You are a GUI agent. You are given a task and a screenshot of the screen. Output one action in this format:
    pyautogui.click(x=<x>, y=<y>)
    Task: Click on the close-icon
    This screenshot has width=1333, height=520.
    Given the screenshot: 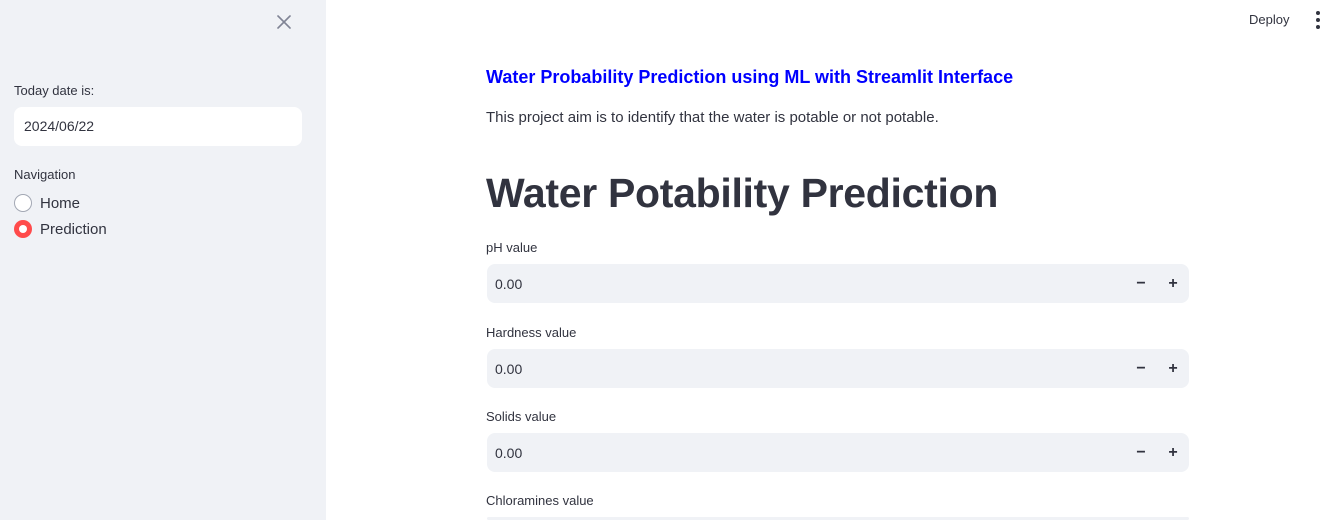 What is the action you would take?
    pyautogui.click(x=284, y=22)
    